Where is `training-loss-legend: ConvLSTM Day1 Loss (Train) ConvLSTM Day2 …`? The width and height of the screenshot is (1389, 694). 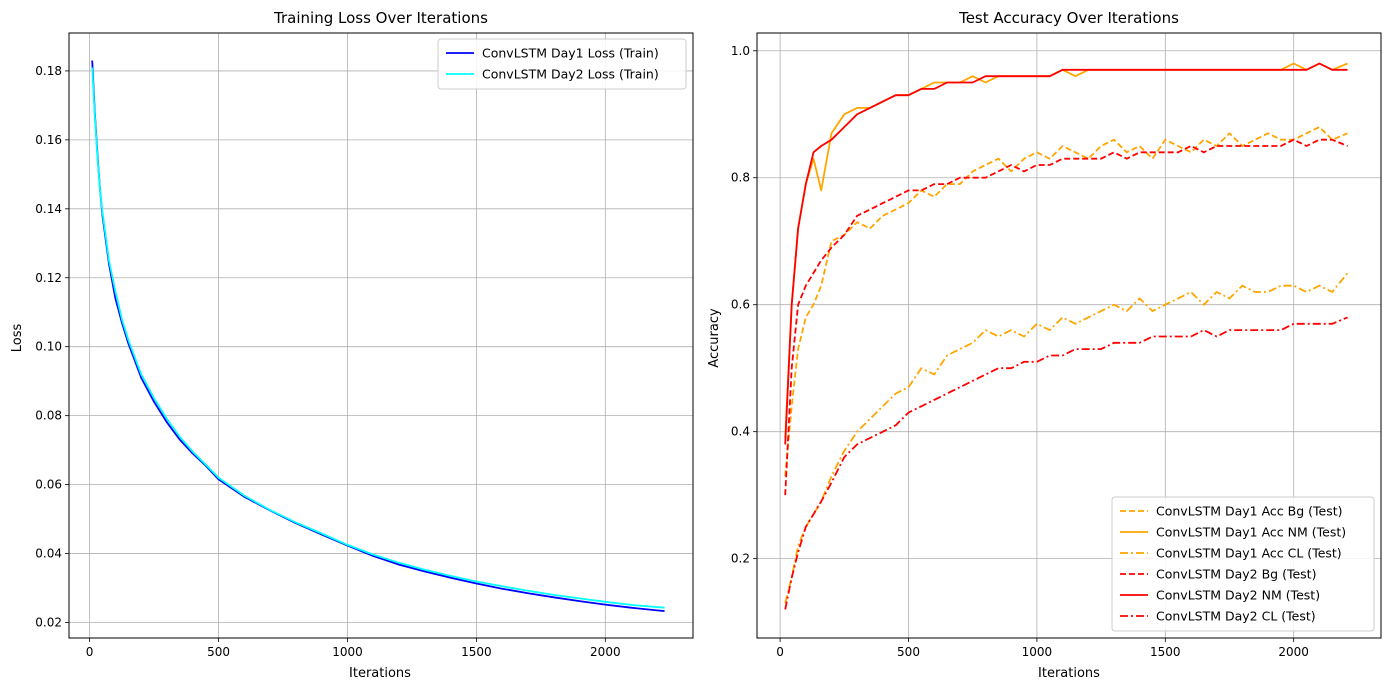
training-loss-legend: ConvLSTM Day1 Loss (Train) ConvLSTM Day2 … is located at coordinates (562, 64).